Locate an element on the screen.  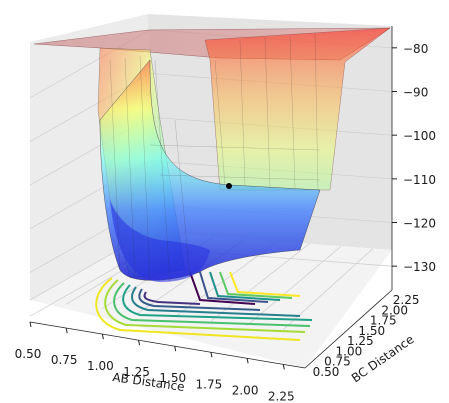
y-tick-label: 1.75 is located at coordinates (383, 321).